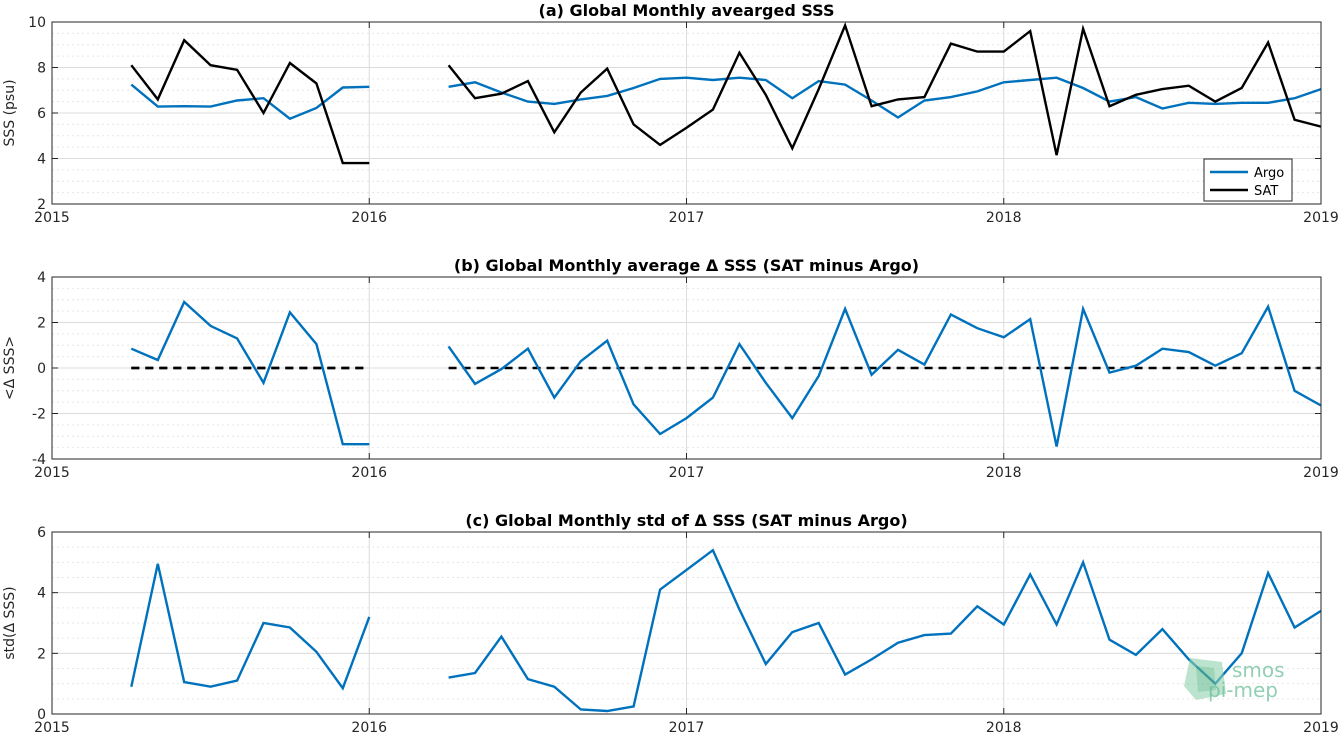 This screenshot has height=737, width=1339. Describe the element at coordinates (1258, 670) in the screenshot. I see `logo-text-smos: smos` at that location.